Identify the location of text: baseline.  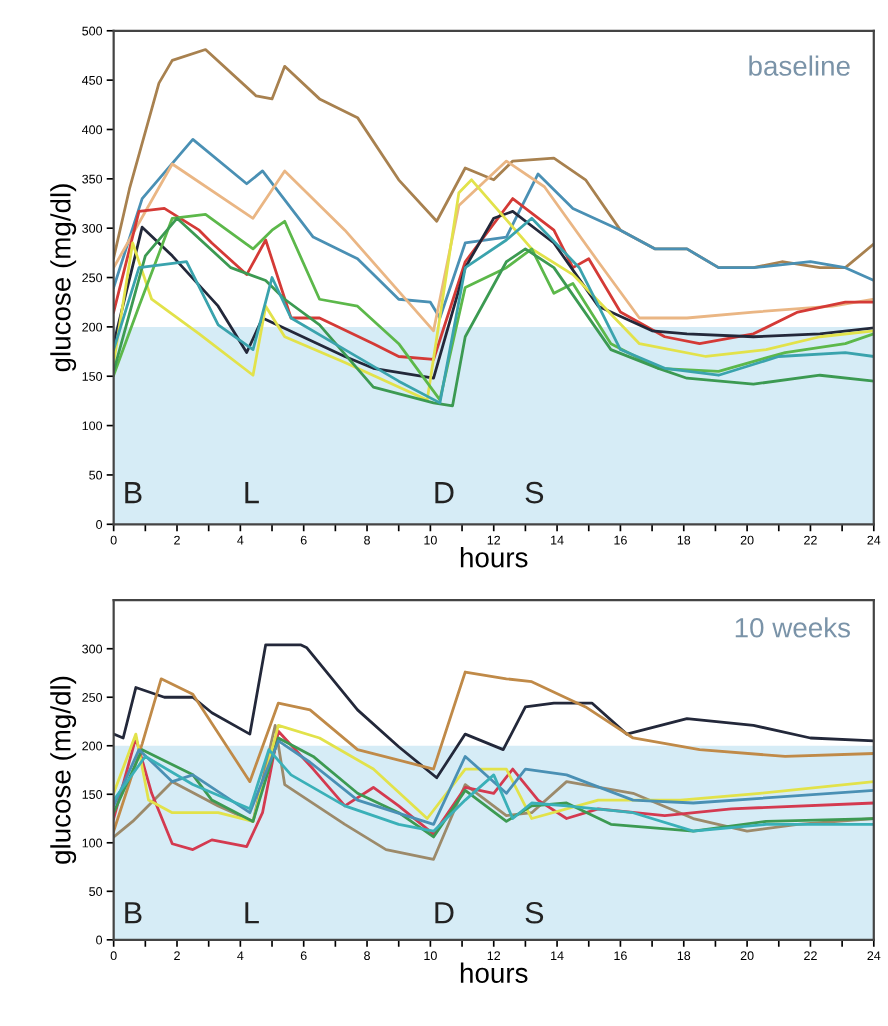
(799, 65).